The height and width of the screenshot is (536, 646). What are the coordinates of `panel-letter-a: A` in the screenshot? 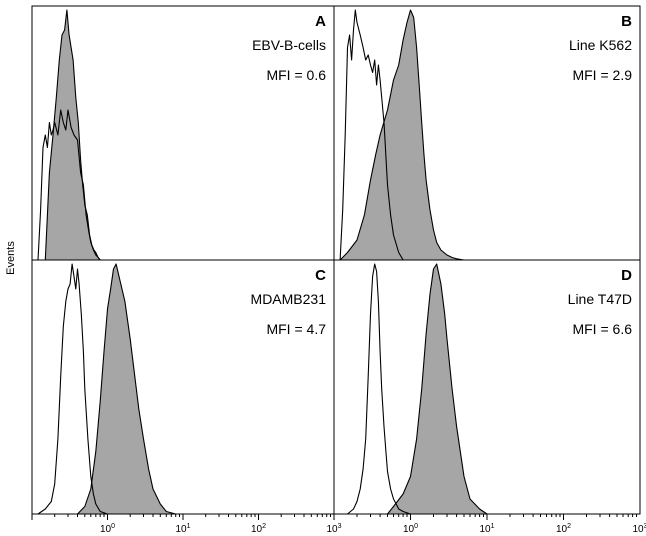 It's located at (320, 21).